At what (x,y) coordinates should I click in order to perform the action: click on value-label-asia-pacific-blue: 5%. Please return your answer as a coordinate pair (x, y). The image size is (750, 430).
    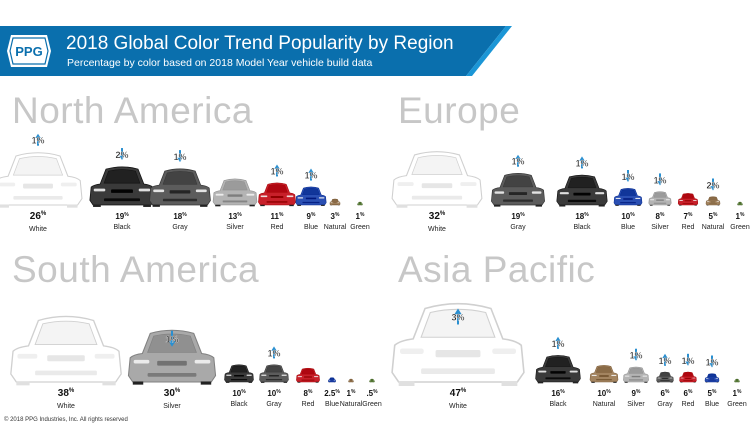
    Looking at the image, I should click on (712, 393).